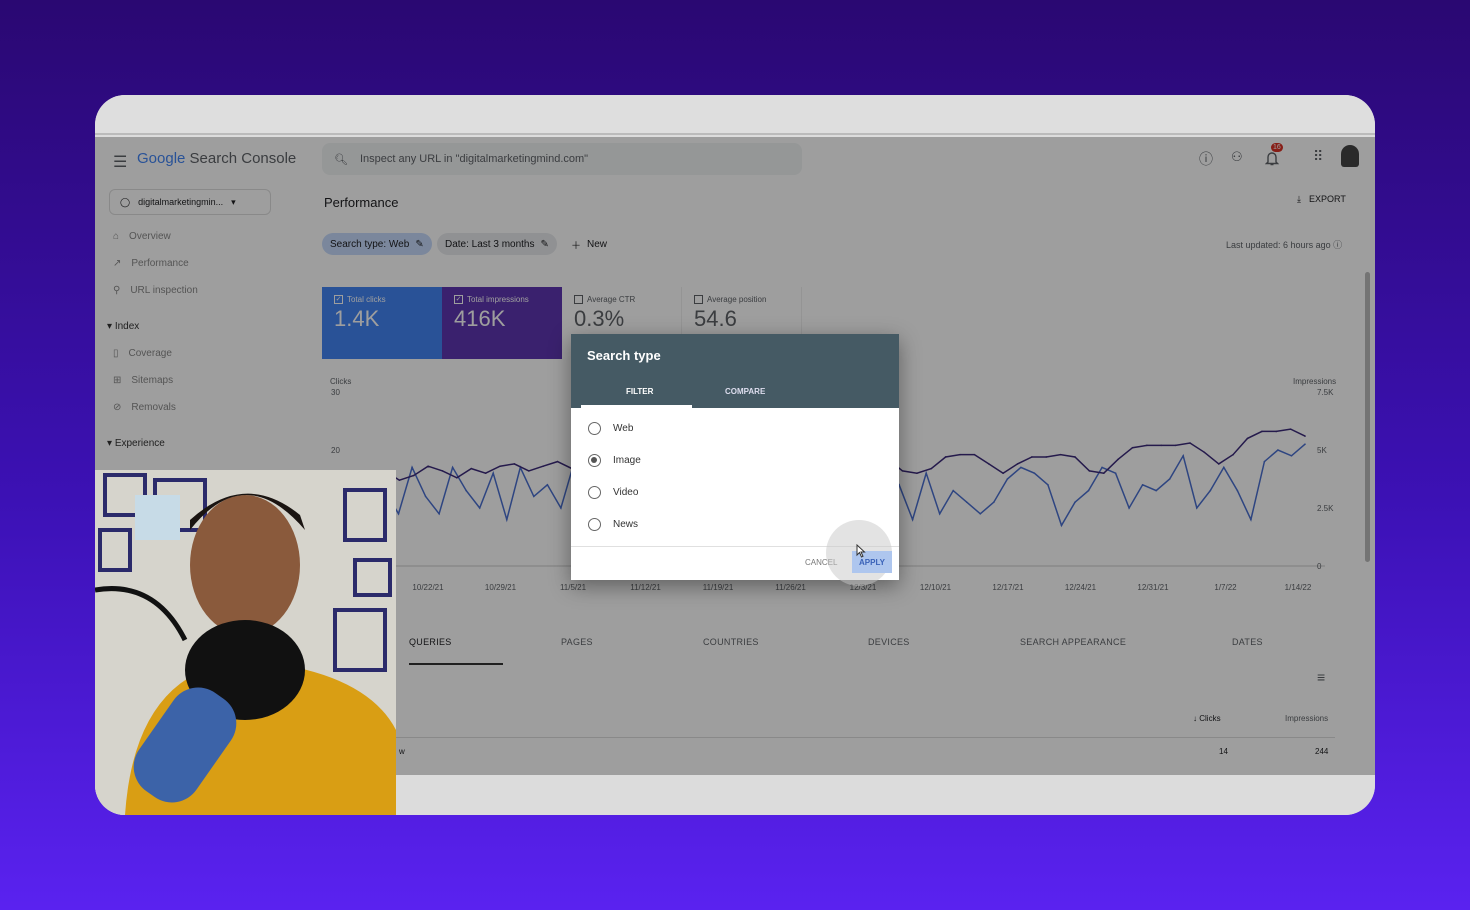  I want to click on removals-icon: ⊘, so click(117, 407).